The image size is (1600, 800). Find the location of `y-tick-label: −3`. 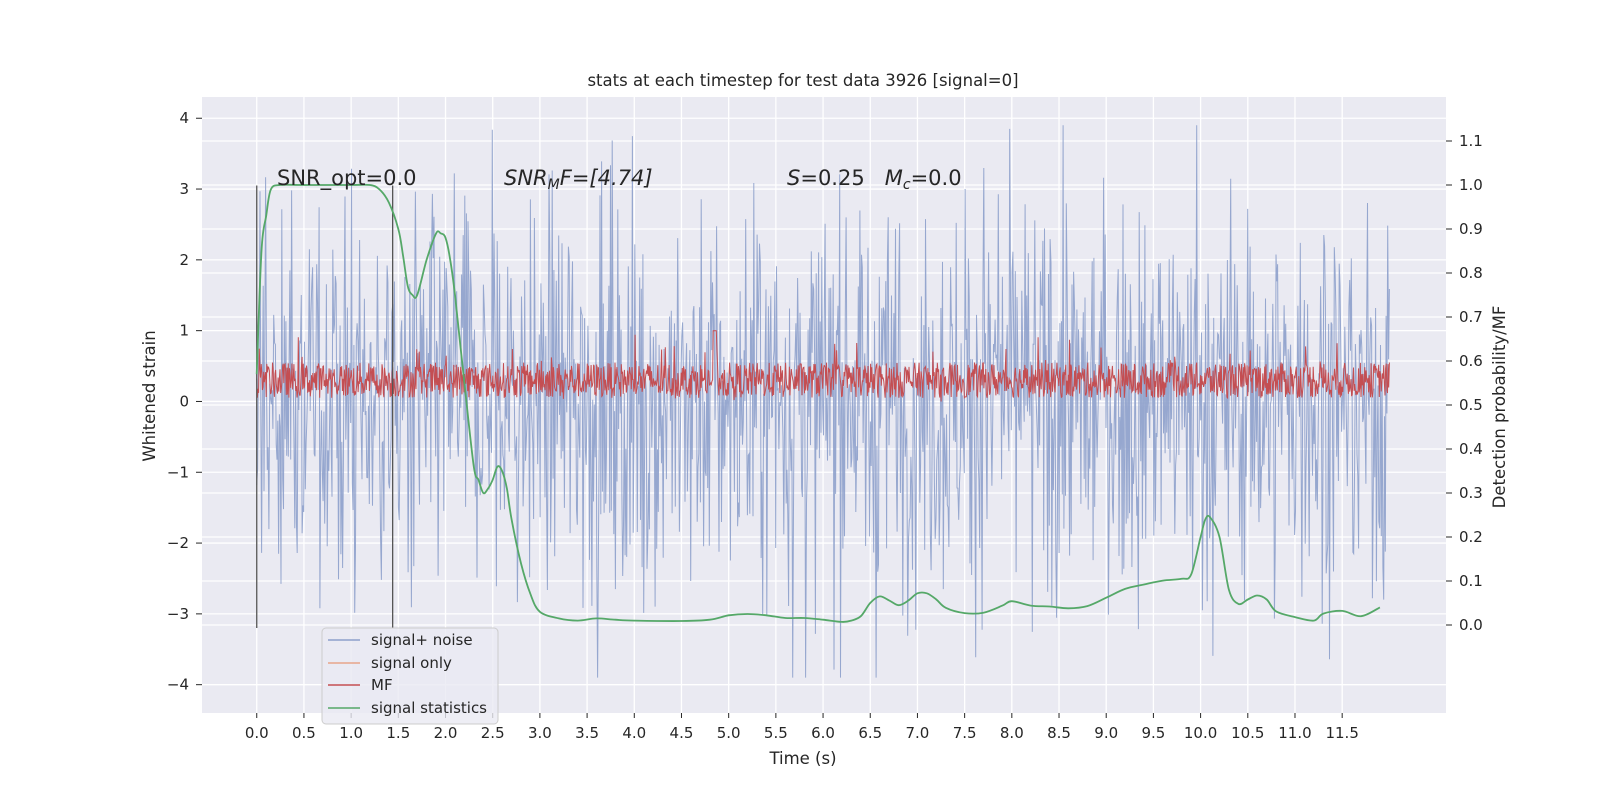

y-tick-label: −3 is located at coordinates (178, 614).